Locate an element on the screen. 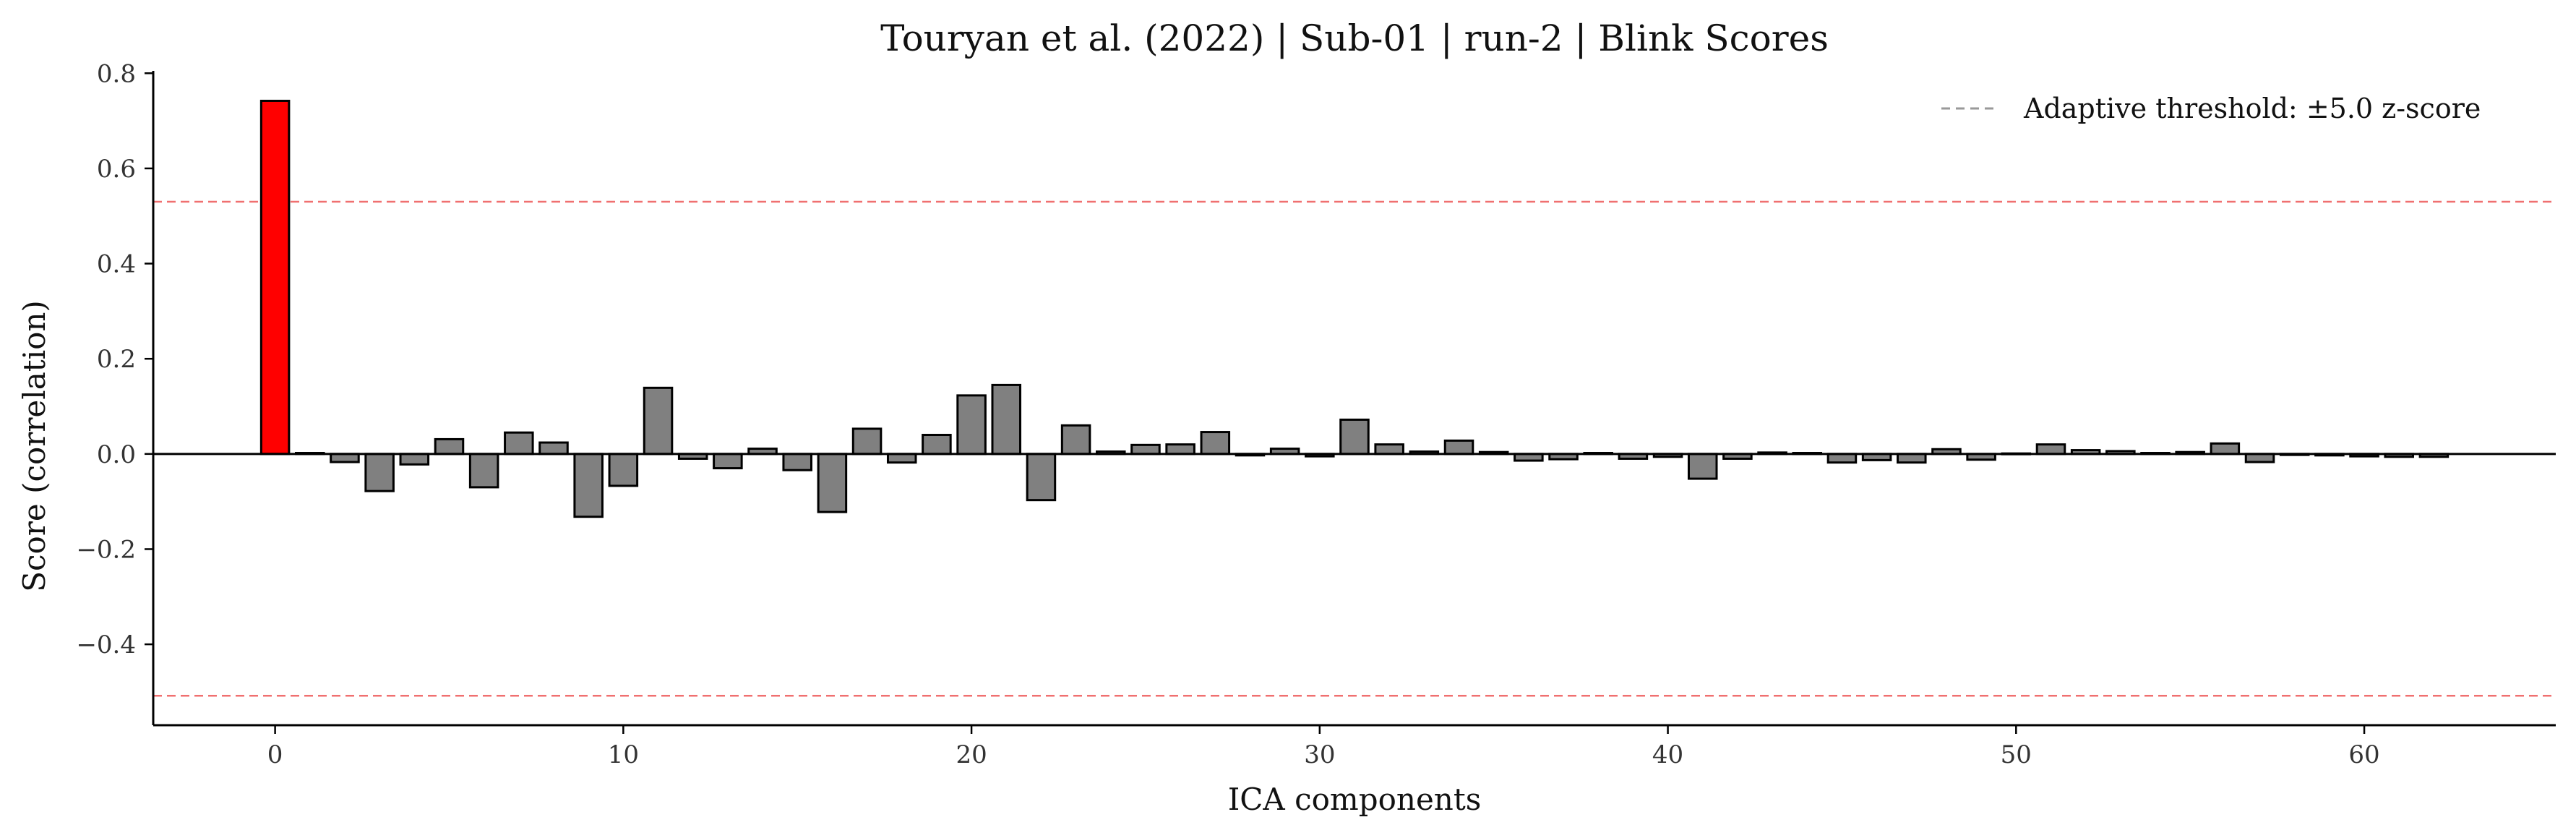  y-tick-label: 0.0 is located at coordinates (117, 454).